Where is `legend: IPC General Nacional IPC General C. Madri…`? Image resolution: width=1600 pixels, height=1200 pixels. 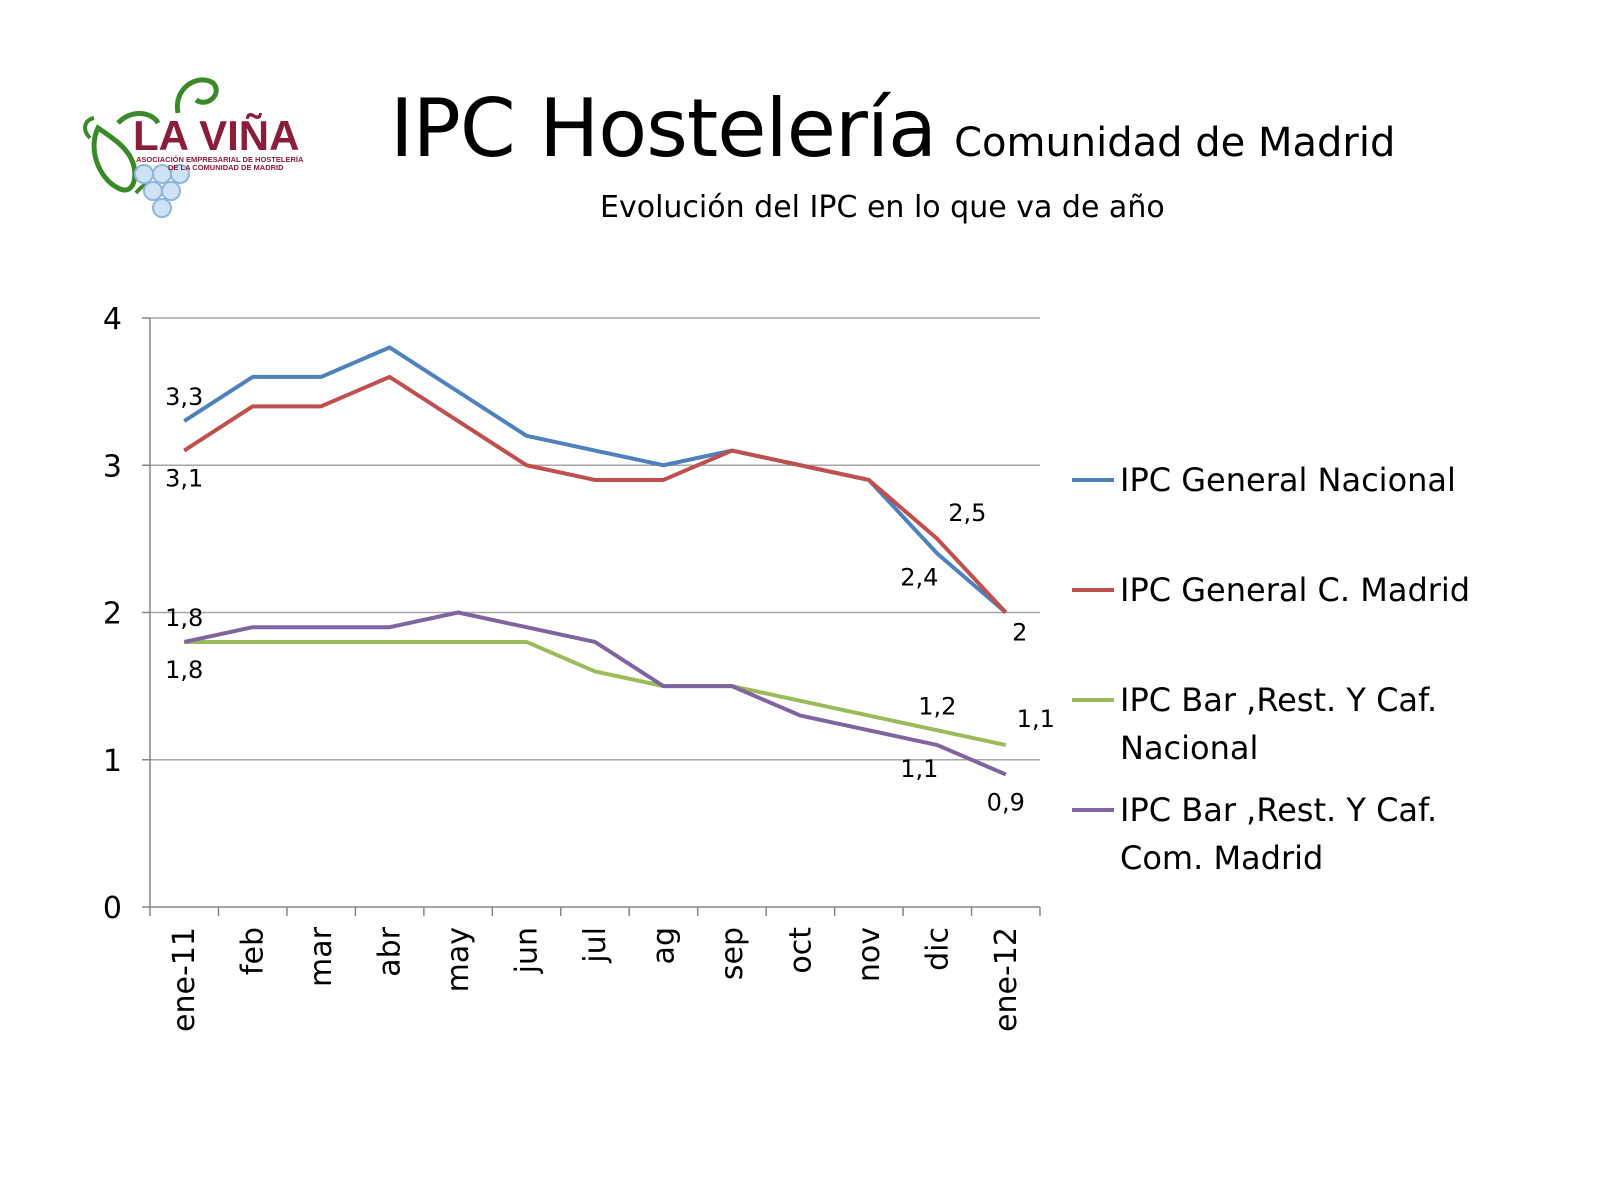
legend: IPC General Nacional IPC General C. Madri… is located at coordinates (1271, 669).